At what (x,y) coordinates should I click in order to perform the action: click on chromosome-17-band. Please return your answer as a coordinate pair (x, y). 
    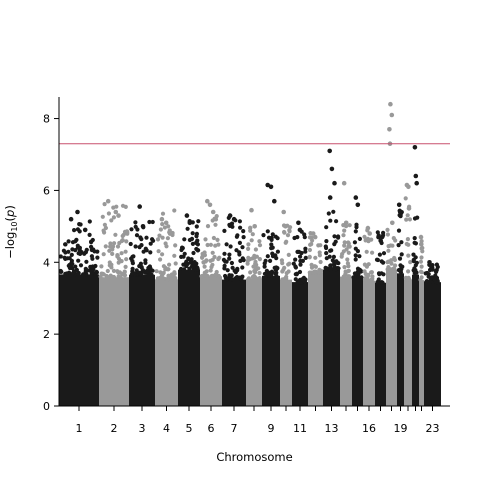
    Looking at the image, I should click on (380, 344).